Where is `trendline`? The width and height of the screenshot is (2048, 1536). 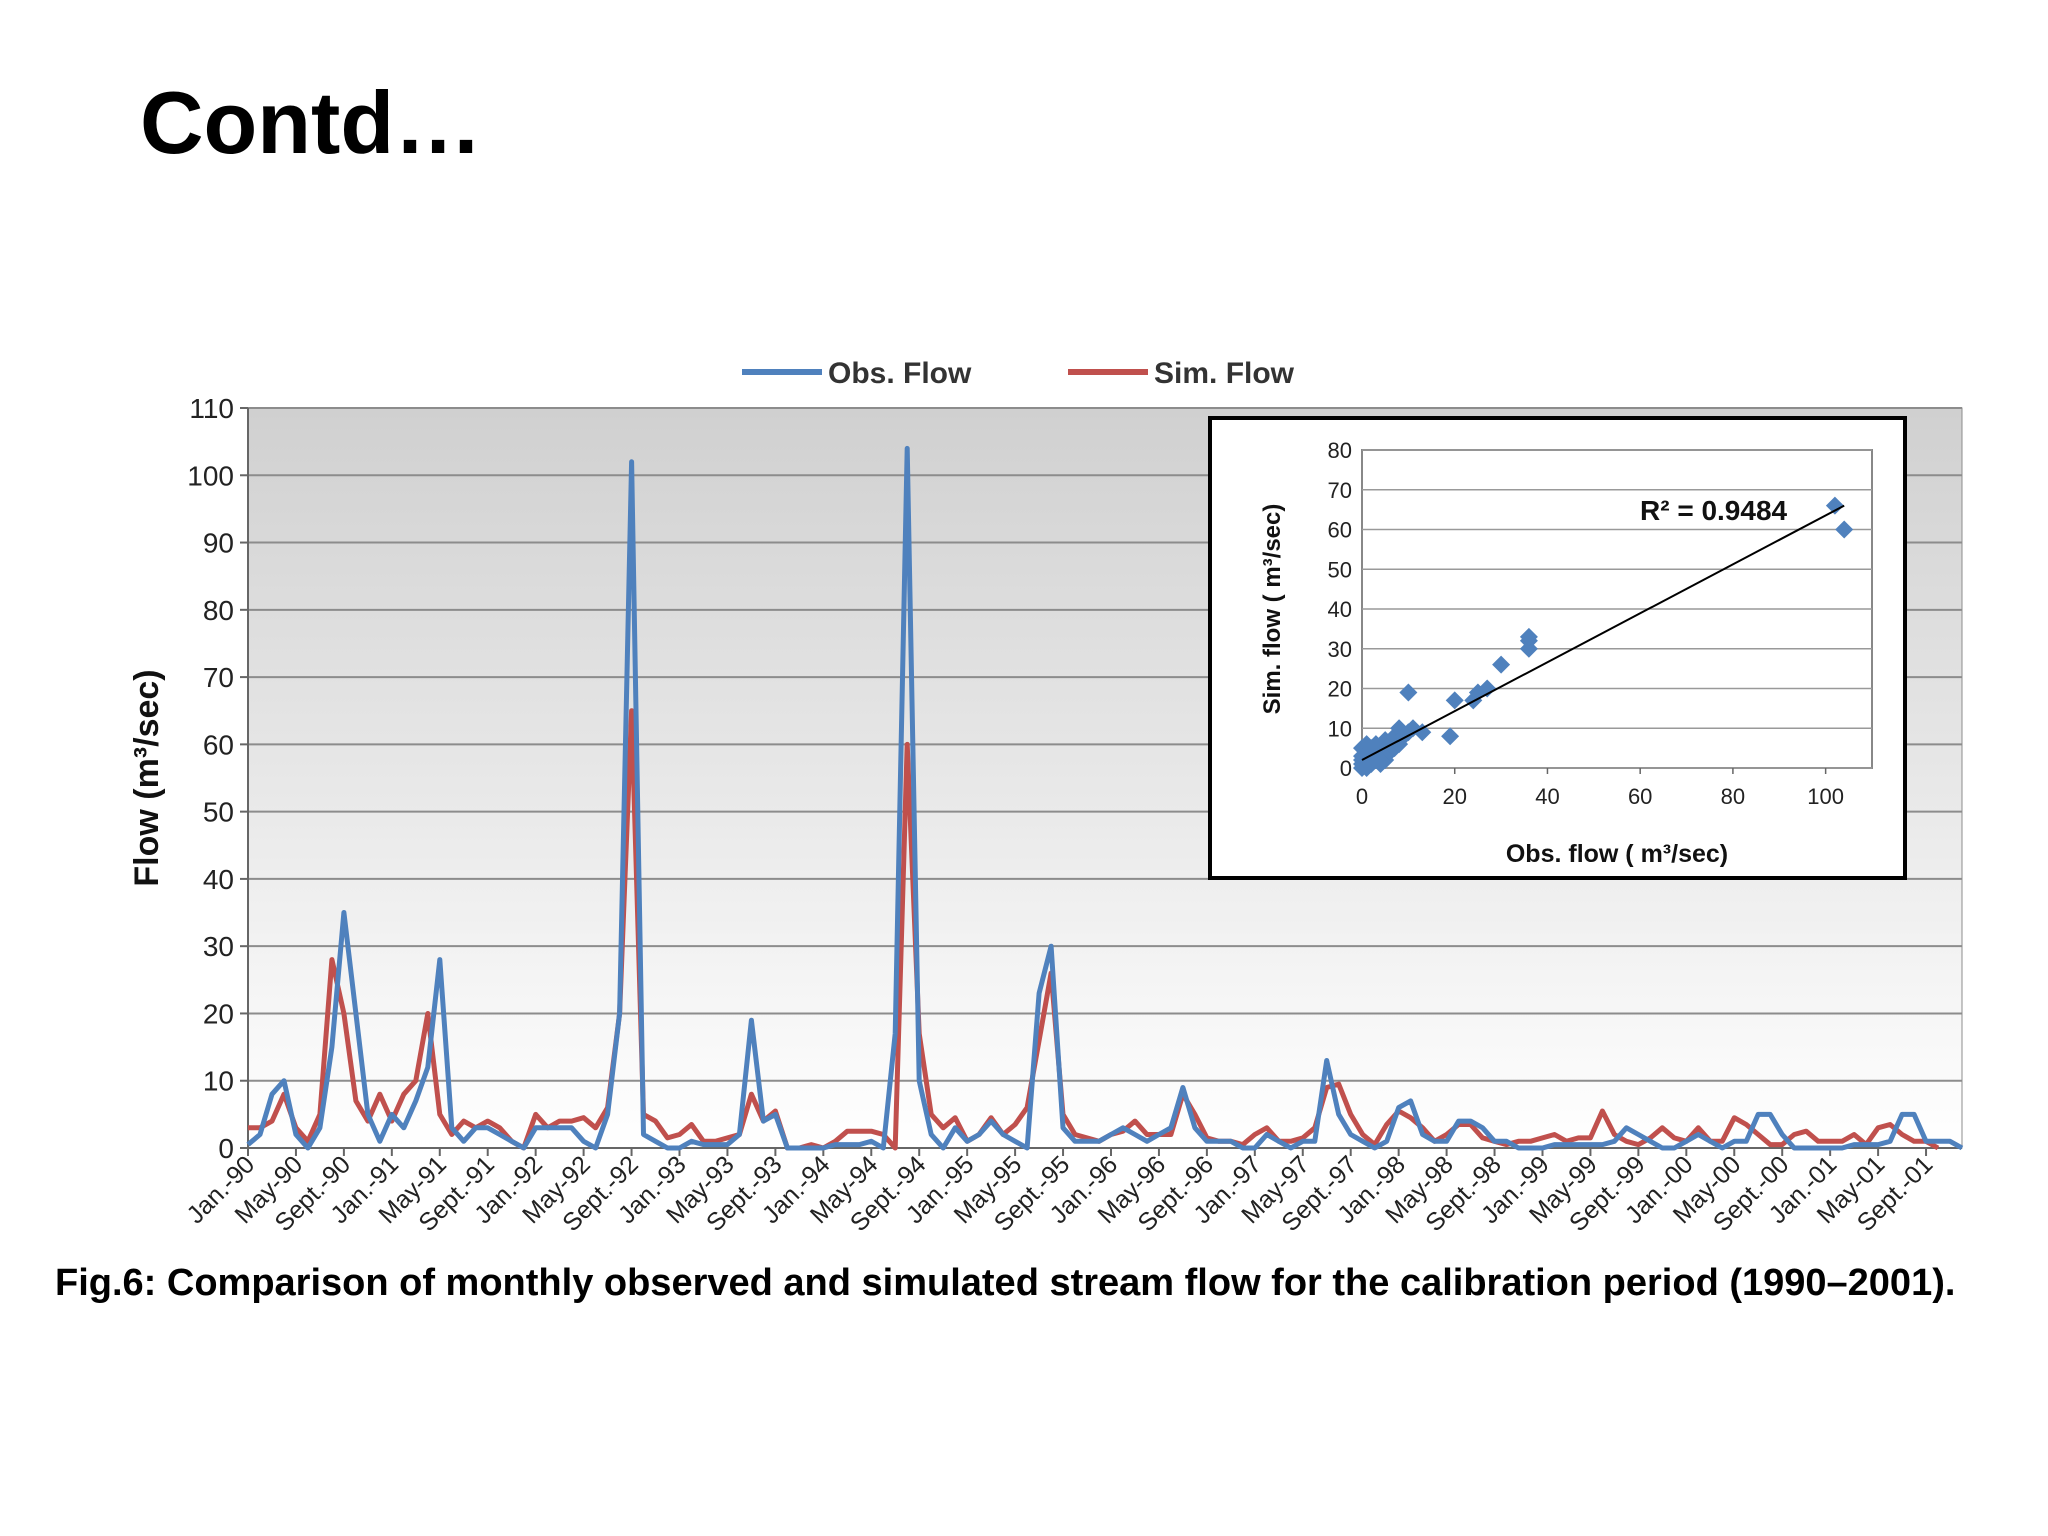
trendline is located at coordinates (1603, 632).